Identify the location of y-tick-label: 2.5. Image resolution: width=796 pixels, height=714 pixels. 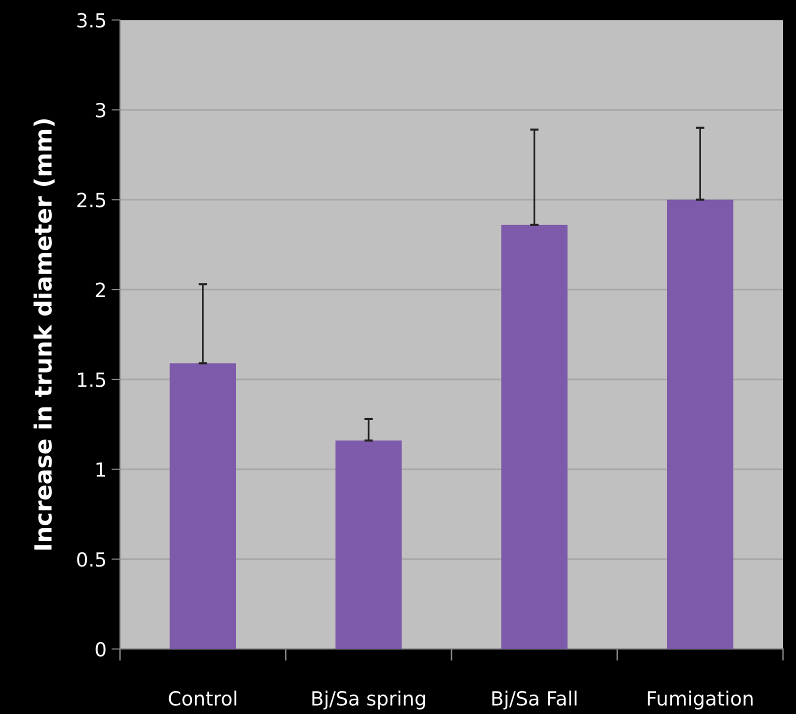
(91, 200).